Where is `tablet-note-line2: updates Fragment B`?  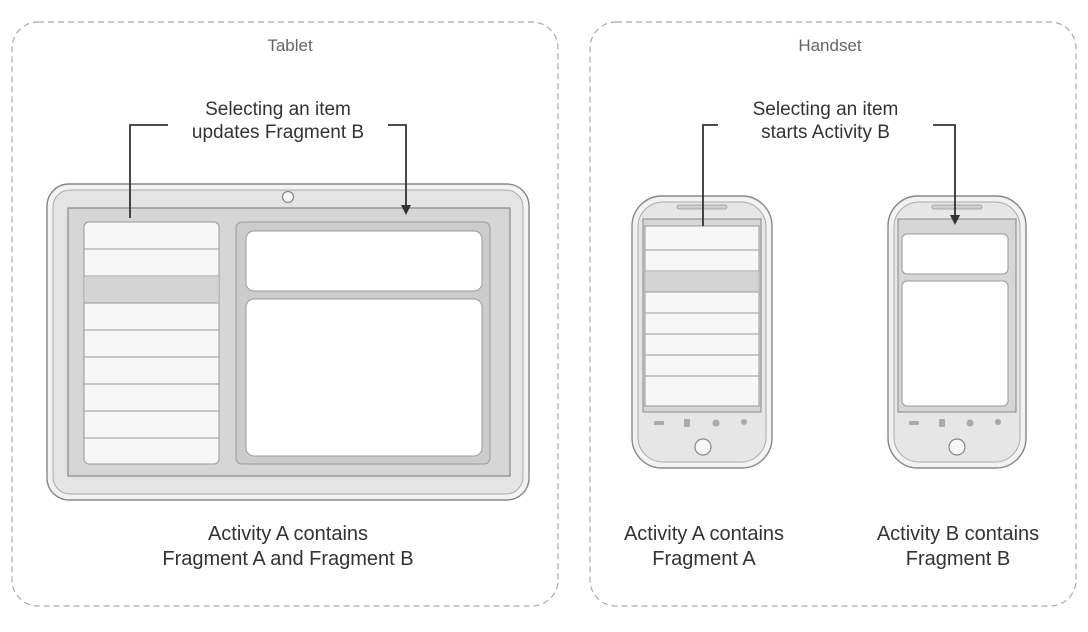
tablet-note-line2: updates Fragment B is located at coordinates (278, 132).